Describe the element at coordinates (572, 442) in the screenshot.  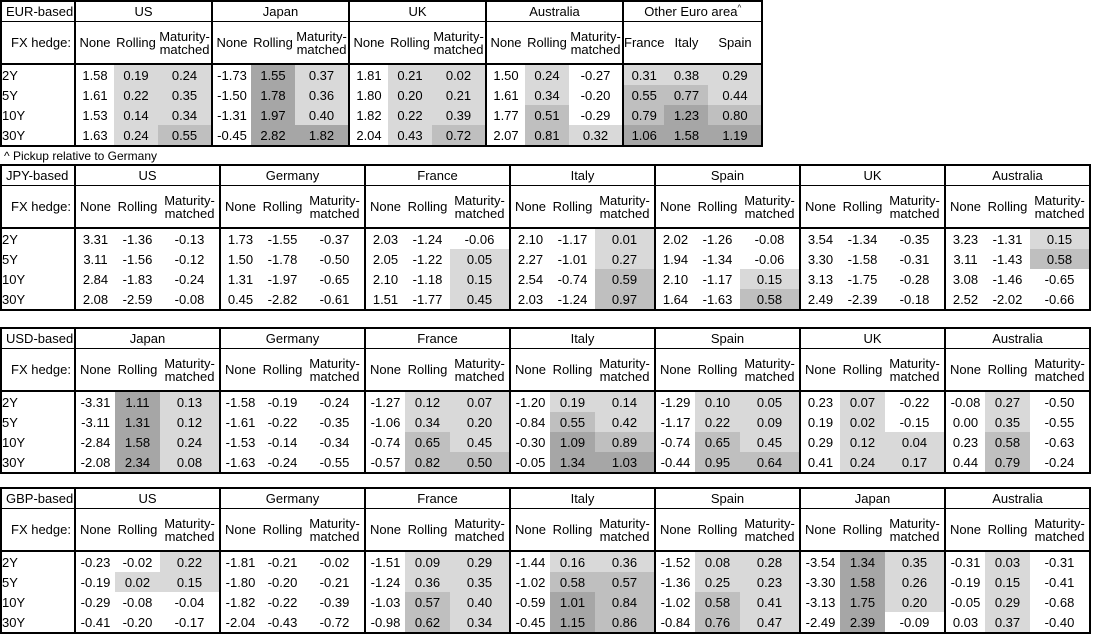
I see `value-cell: 1.09` at that location.